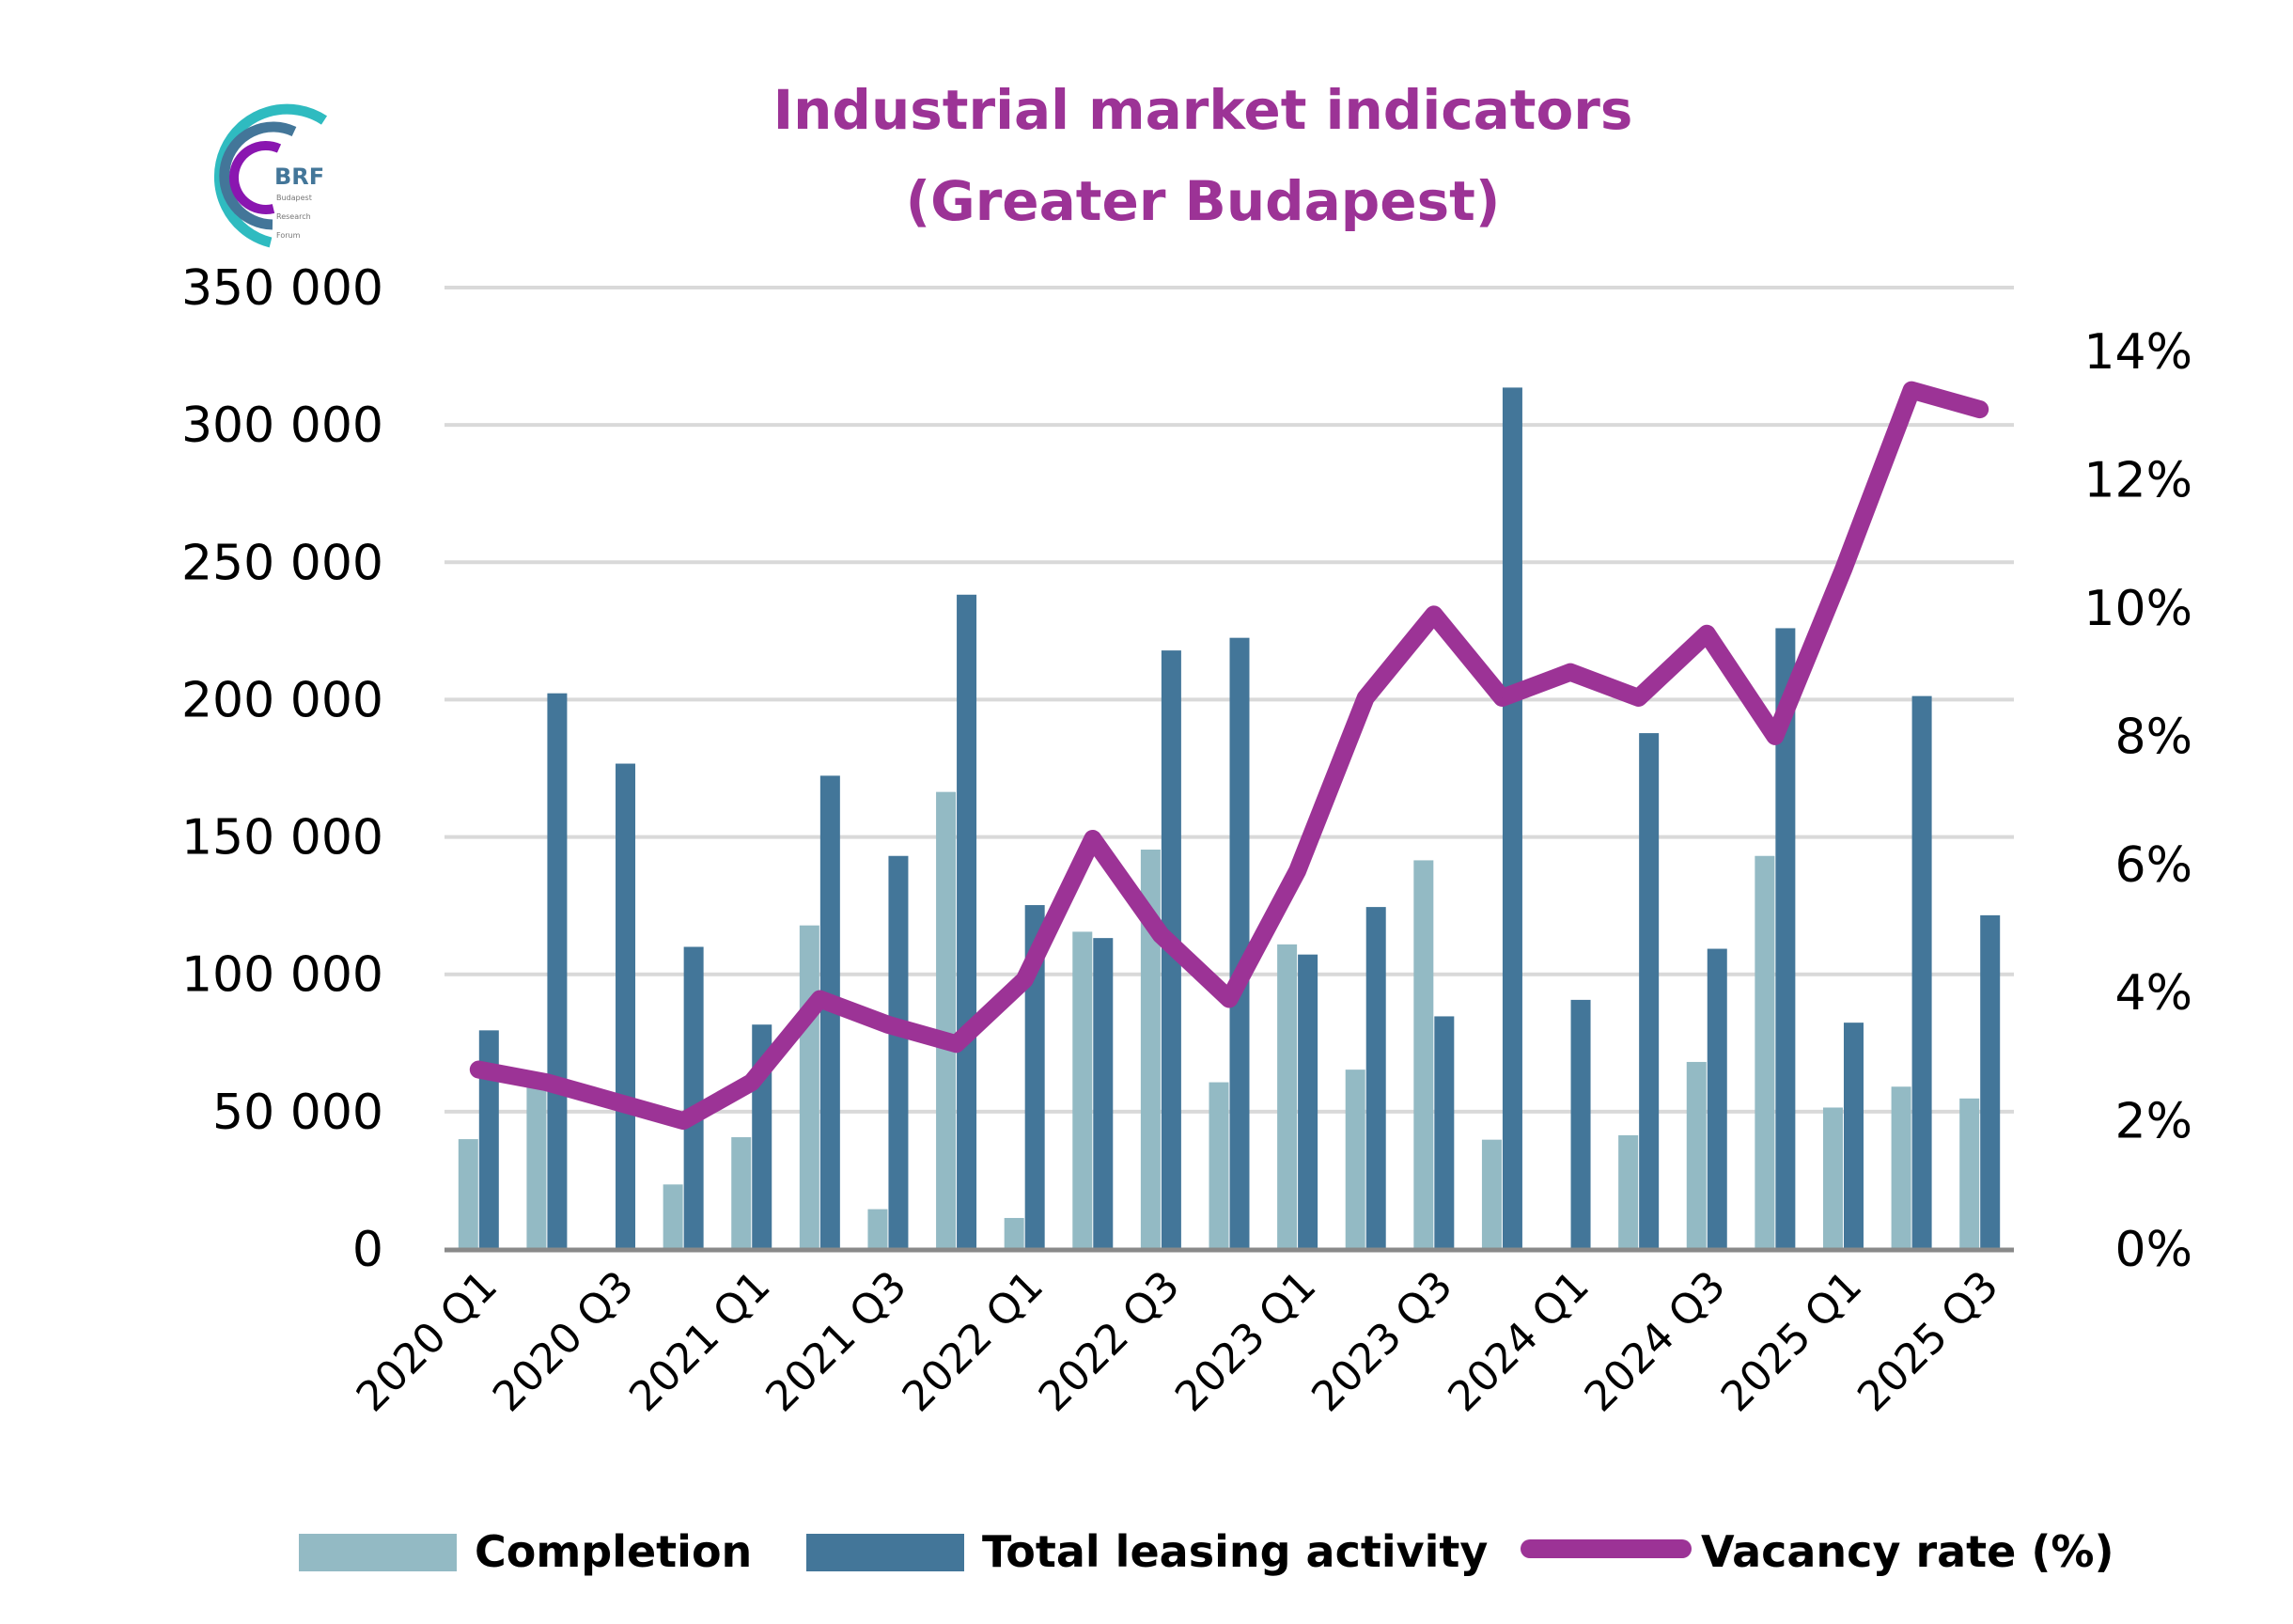  What do you see at coordinates (299, 177) in the screenshot?
I see `logo-text: BRF` at bounding box center [299, 177].